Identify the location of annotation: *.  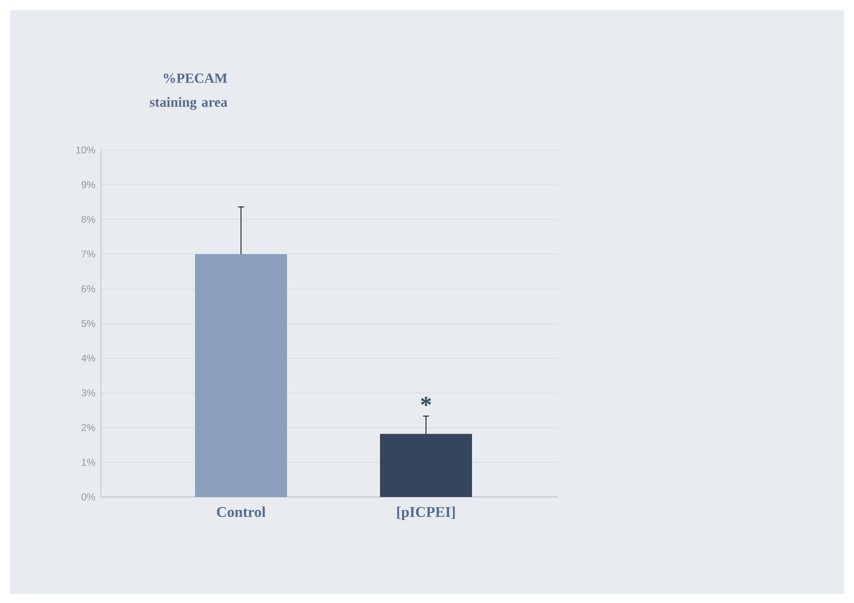
(426, 401).